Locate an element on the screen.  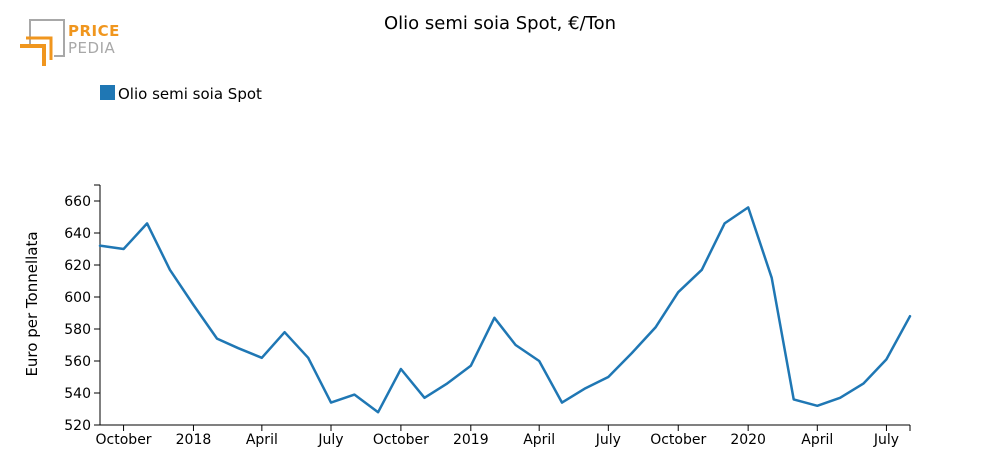
chart-title: Olio semi soia Spot, €/Ton is located at coordinates (500, 23).